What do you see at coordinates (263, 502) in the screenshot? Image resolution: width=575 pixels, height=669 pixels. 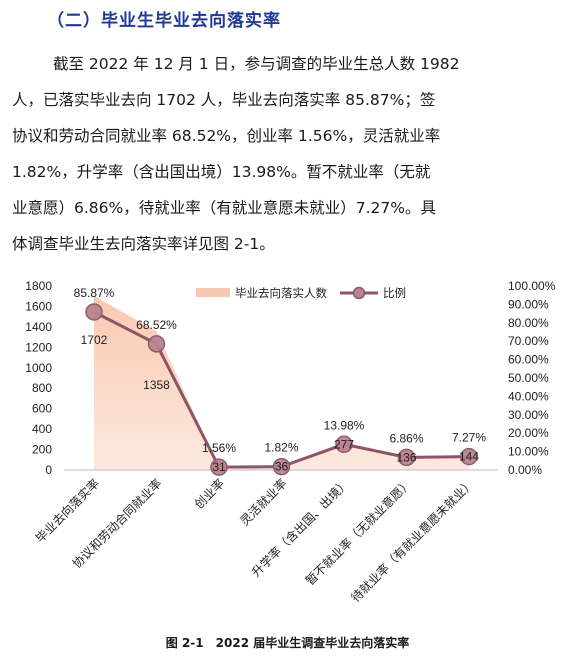 I see `category-axis-label: 灵活就业率` at bounding box center [263, 502].